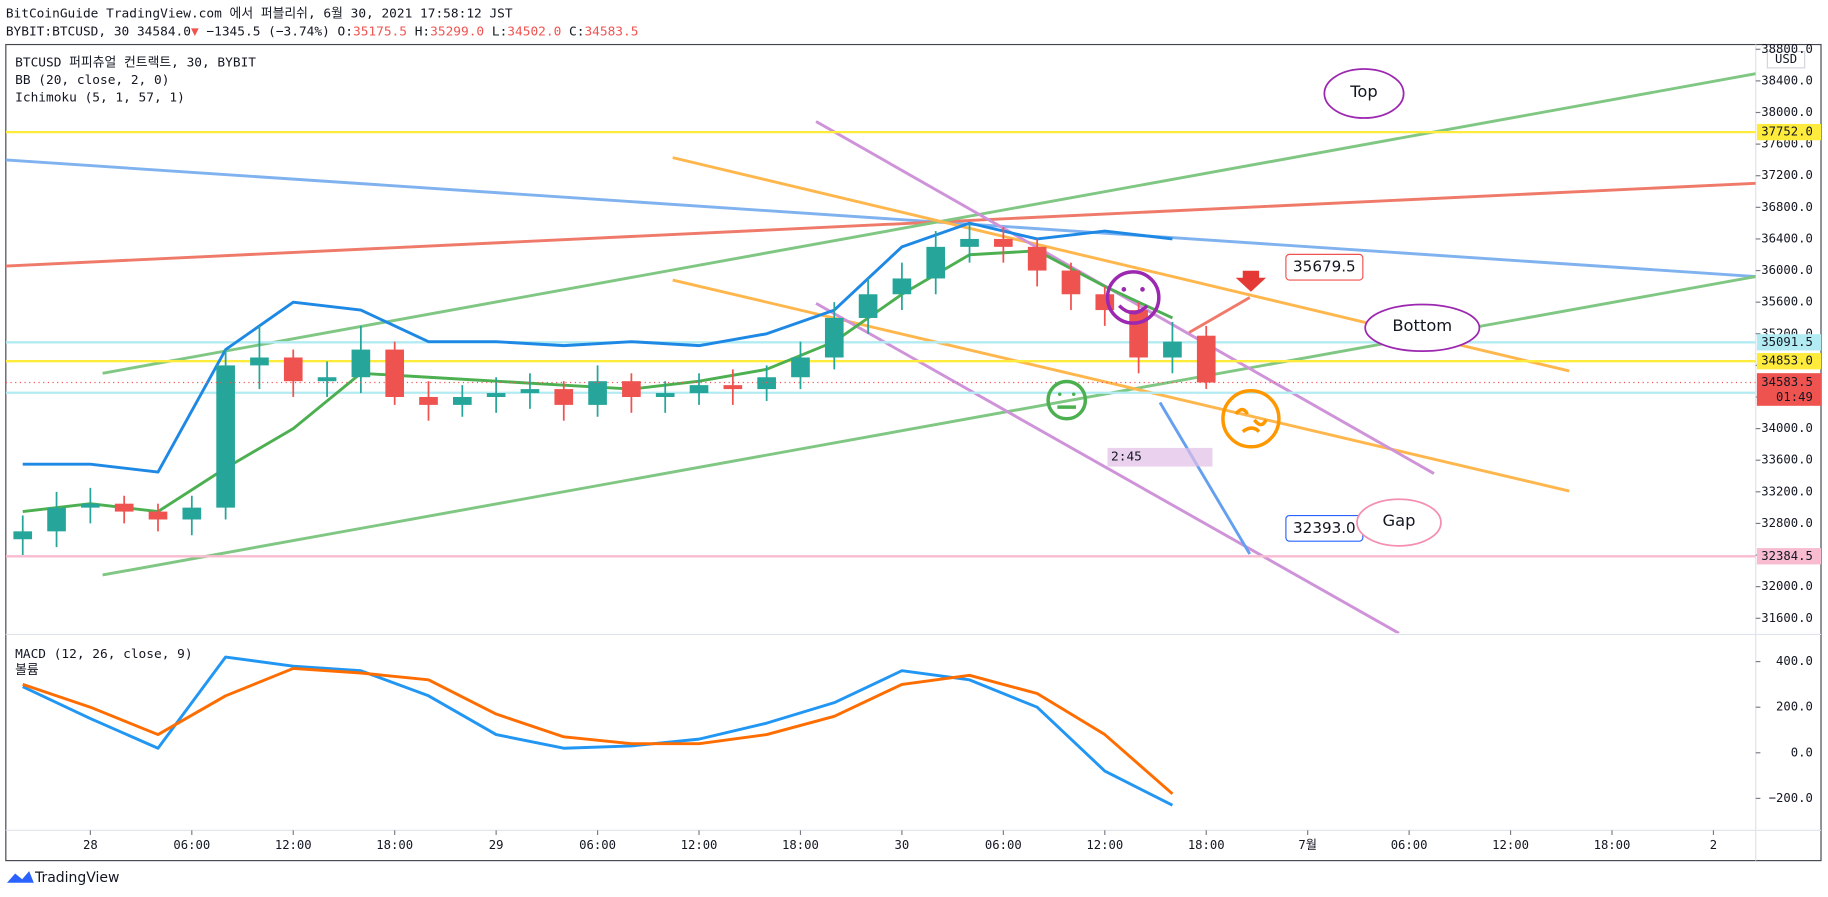 This screenshot has height=897, width=1828. What do you see at coordinates (576, 31) in the screenshot?
I see `c-label: C:` at bounding box center [576, 31].